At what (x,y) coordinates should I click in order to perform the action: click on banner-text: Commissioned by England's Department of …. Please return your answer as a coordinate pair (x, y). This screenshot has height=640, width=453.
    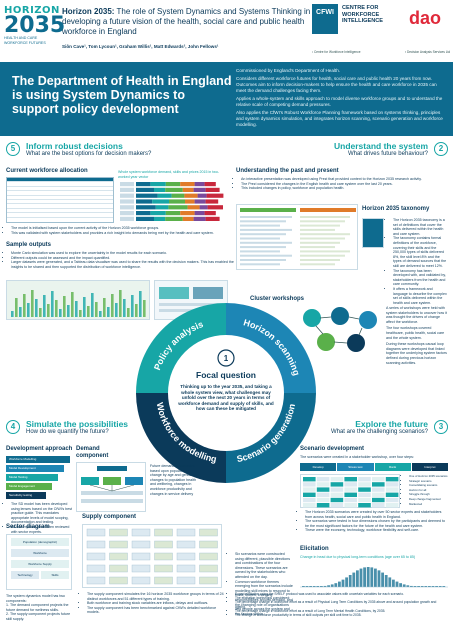
    Looking at the image, I should click on (342, 99).